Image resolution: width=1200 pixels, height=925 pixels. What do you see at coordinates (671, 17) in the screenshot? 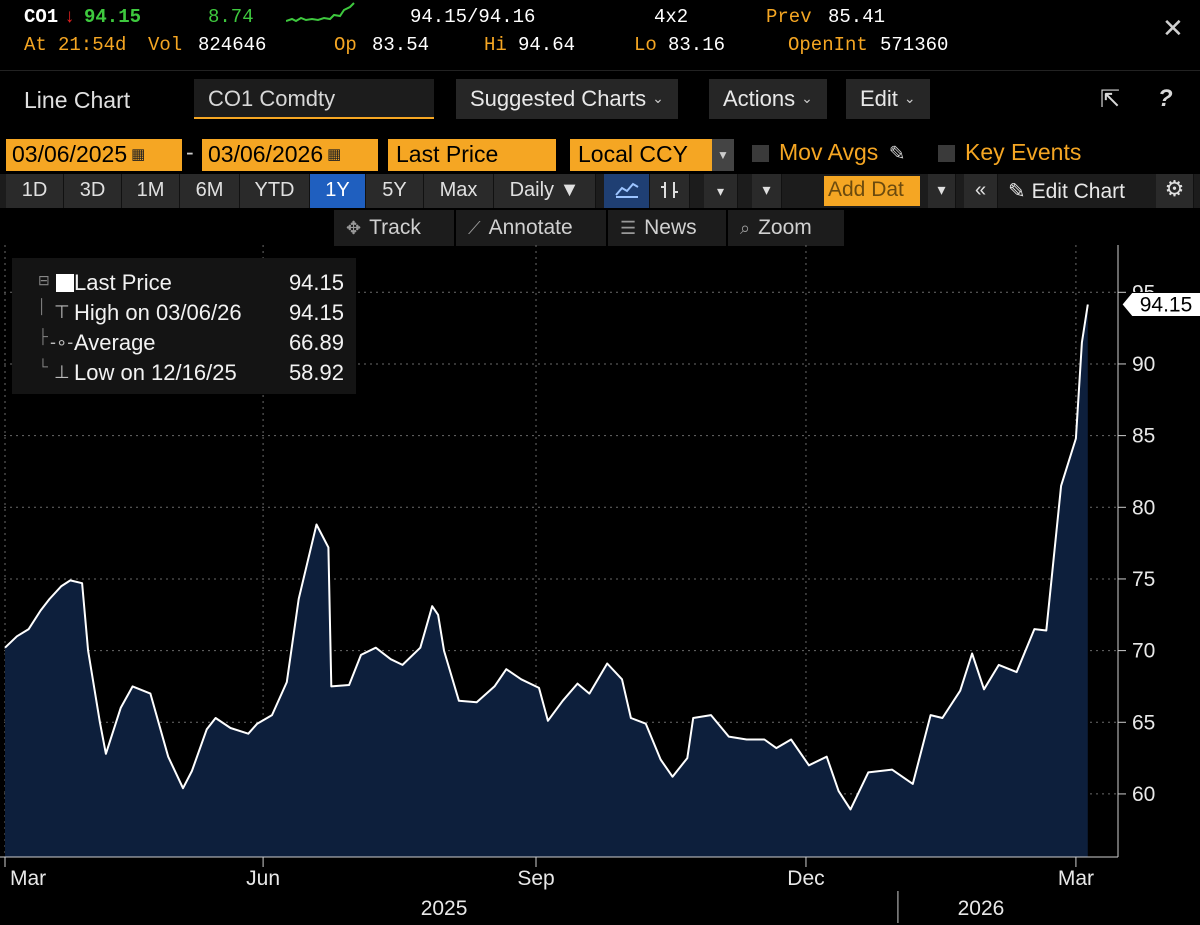
I see `bid-ask-size: 4x2` at bounding box center [671, 17].